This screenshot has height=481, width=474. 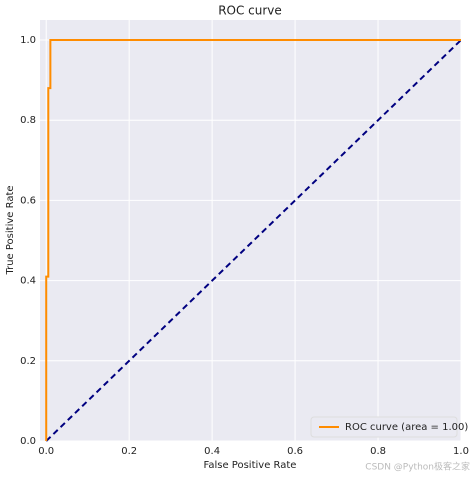 I want to click on y-tick-label: 0.4, so click(x=28, y=281).